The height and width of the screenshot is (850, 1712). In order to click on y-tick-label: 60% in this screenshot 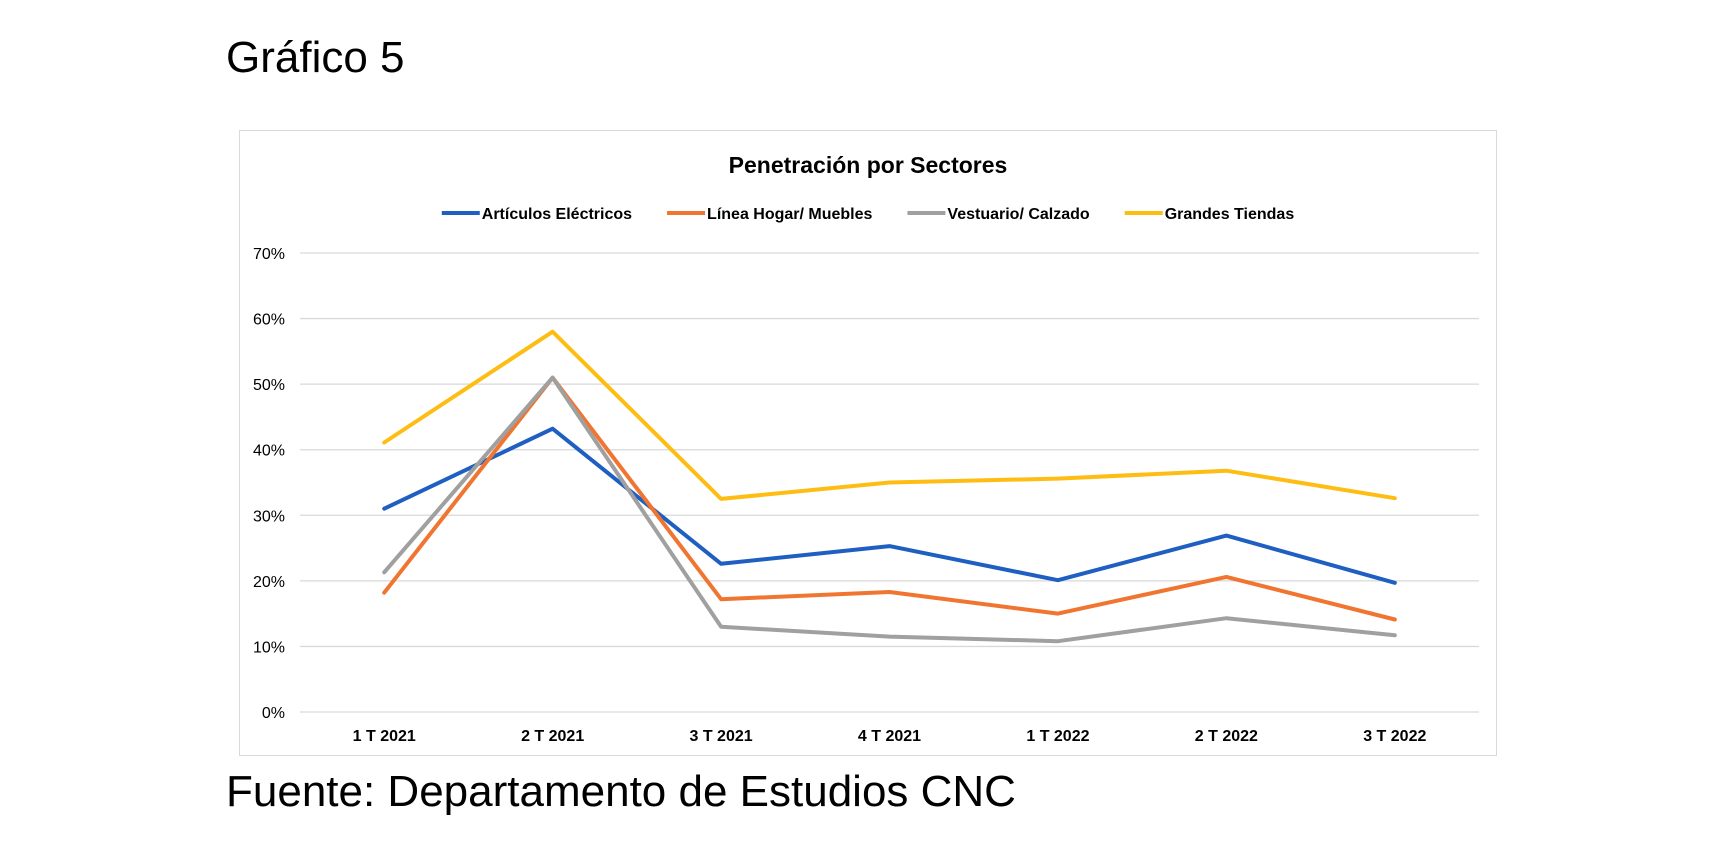, I will do `click(269, 320)`.